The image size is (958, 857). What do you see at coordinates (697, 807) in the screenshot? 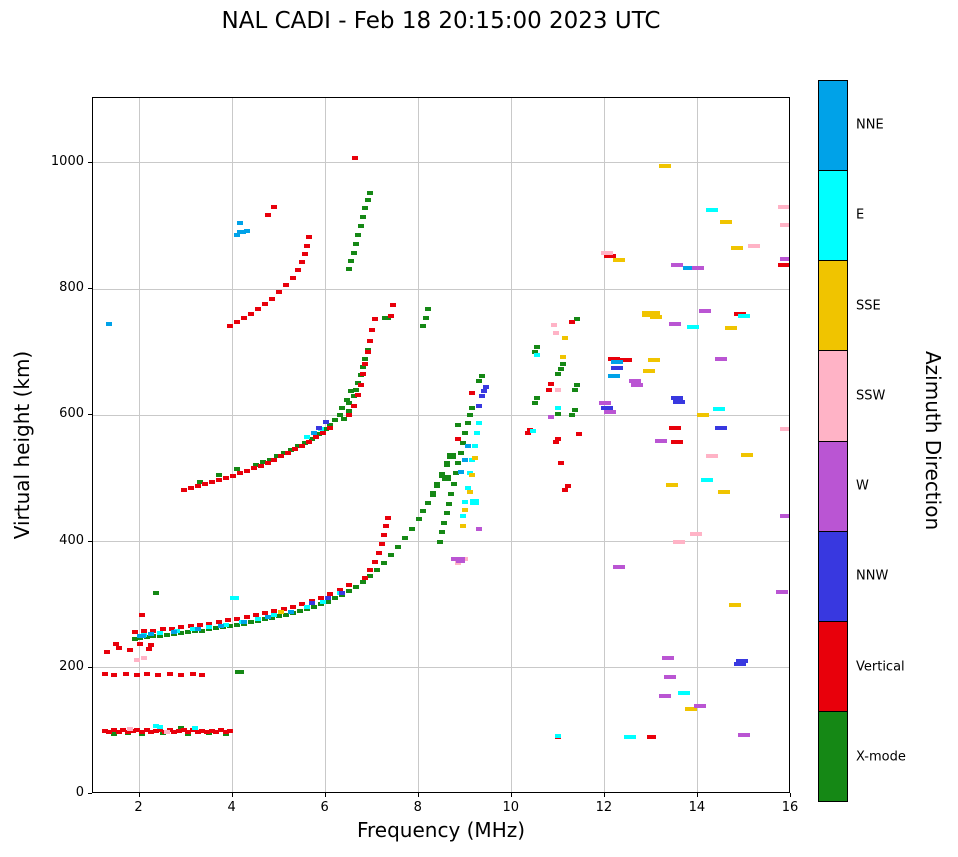
I see `x-tick-label: 14` at bounding box center [697, 807].